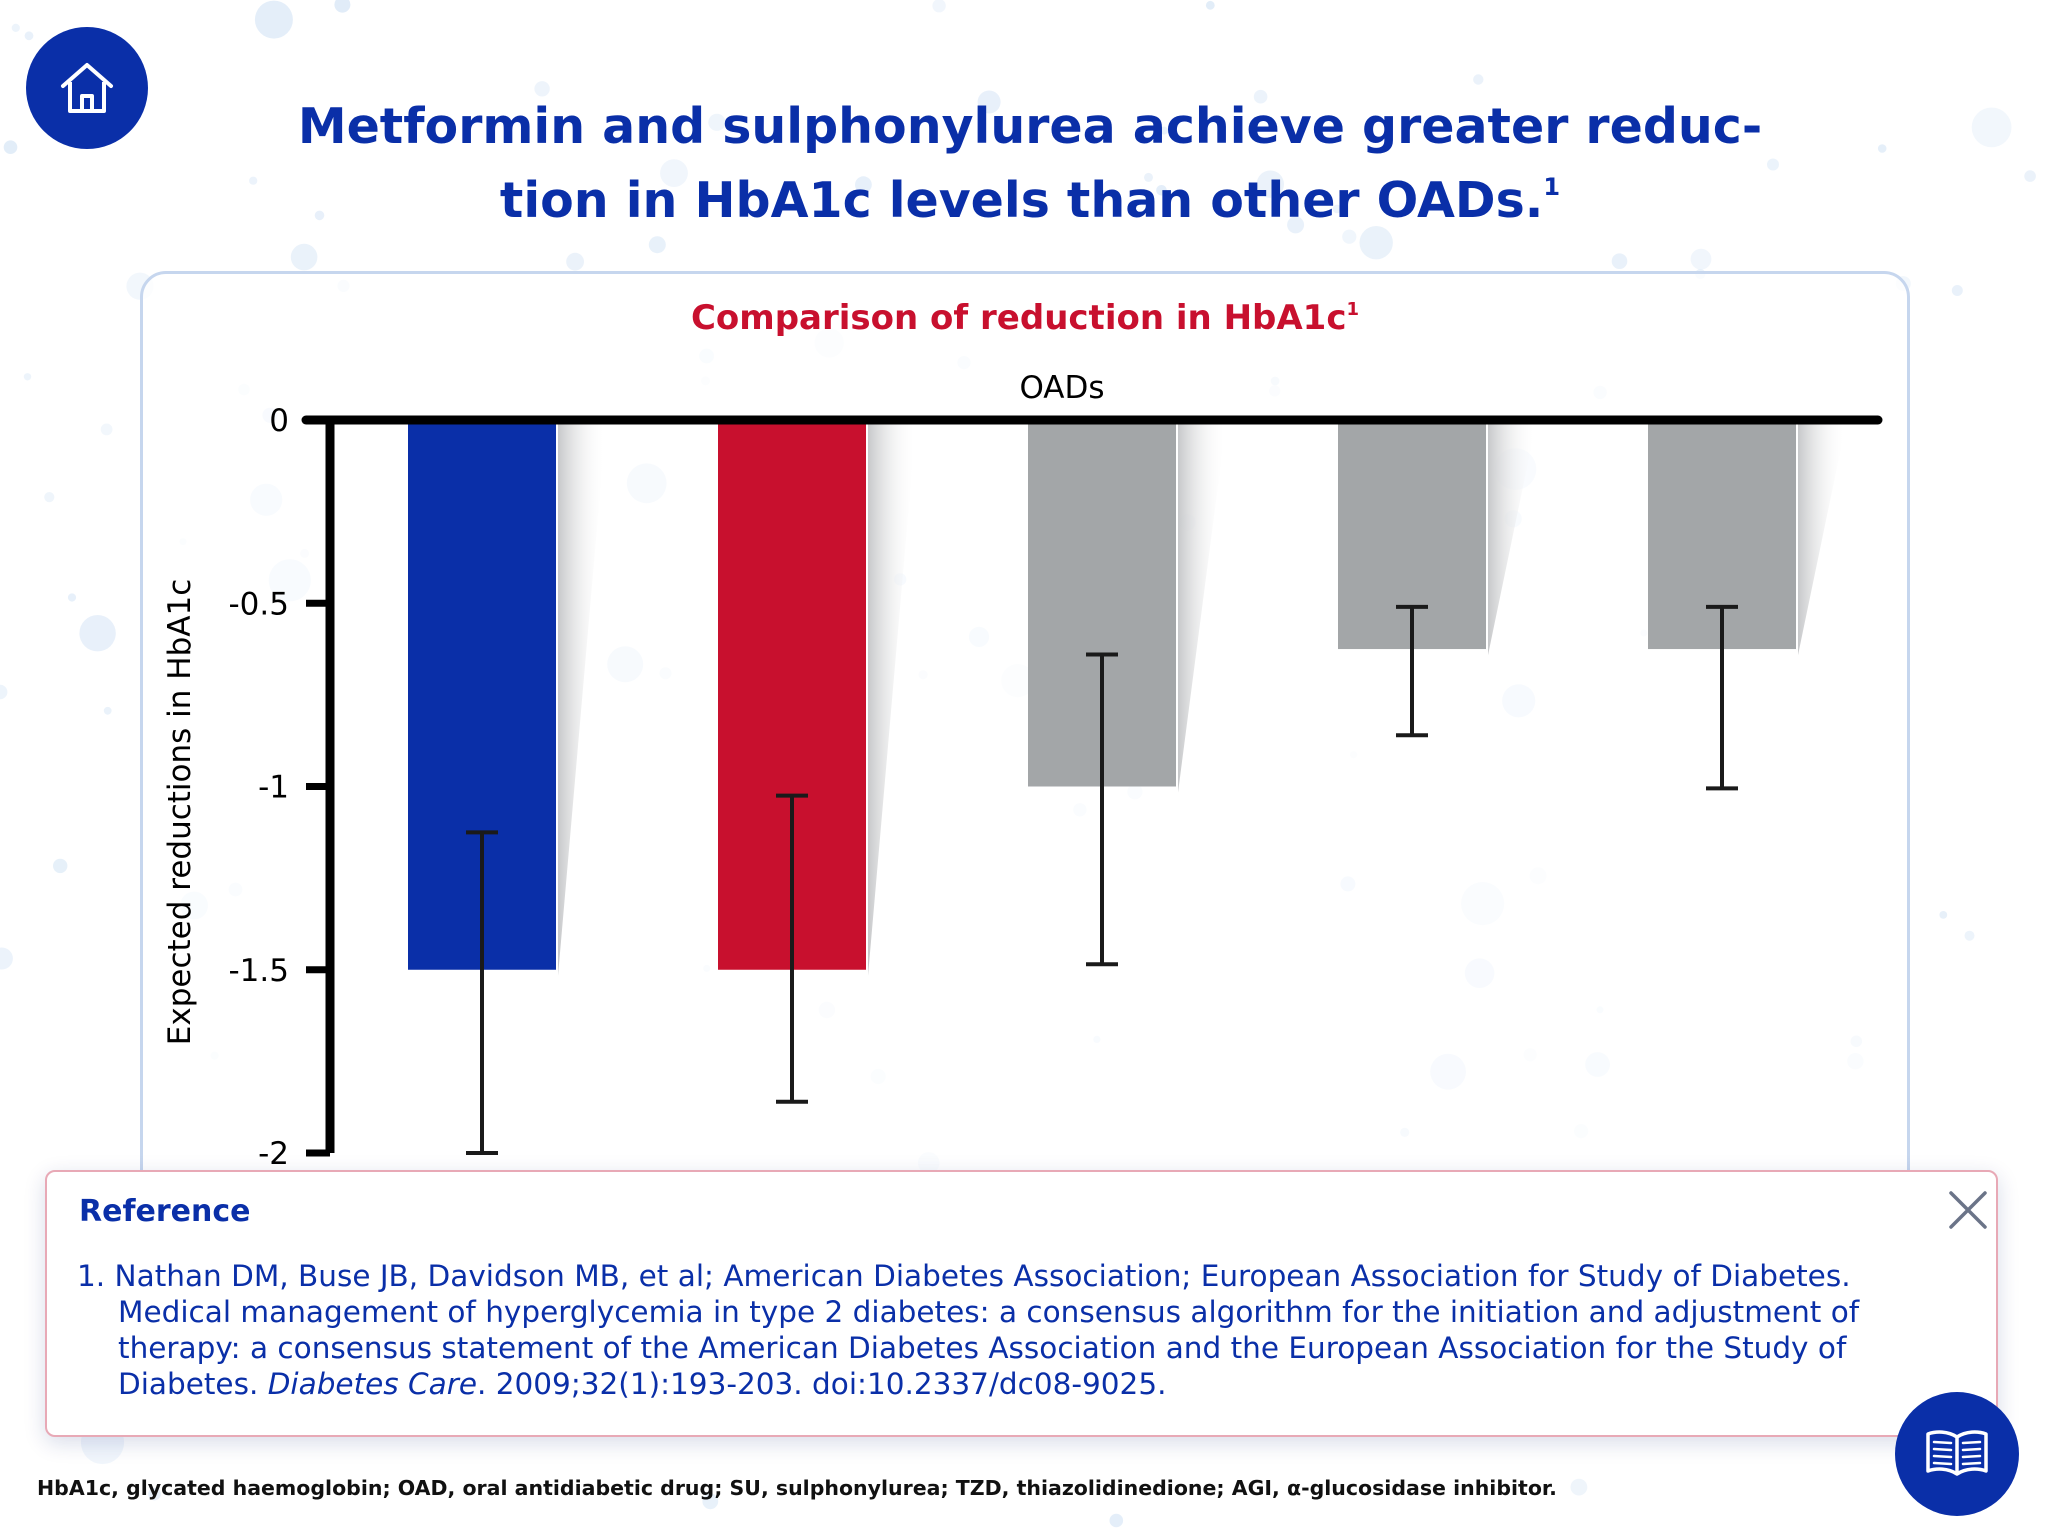 The height and width of the screenshot is (1536, 2048). I want to click on book-icon, so click(1957, 1453).